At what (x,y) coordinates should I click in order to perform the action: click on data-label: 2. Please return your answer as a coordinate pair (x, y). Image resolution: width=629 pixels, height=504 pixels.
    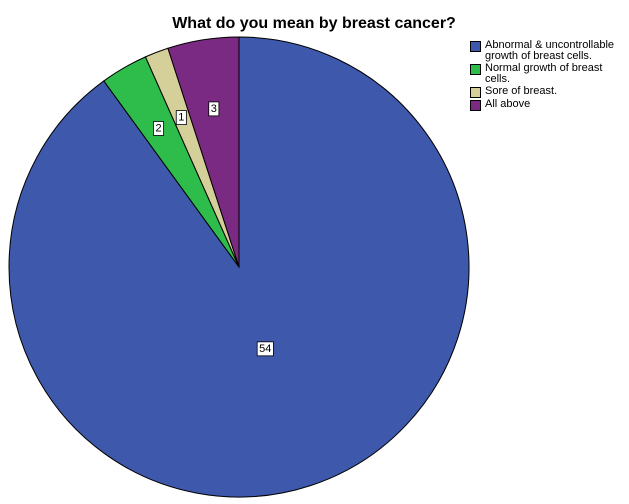
    Looking at the image, I should click on (158, 128).